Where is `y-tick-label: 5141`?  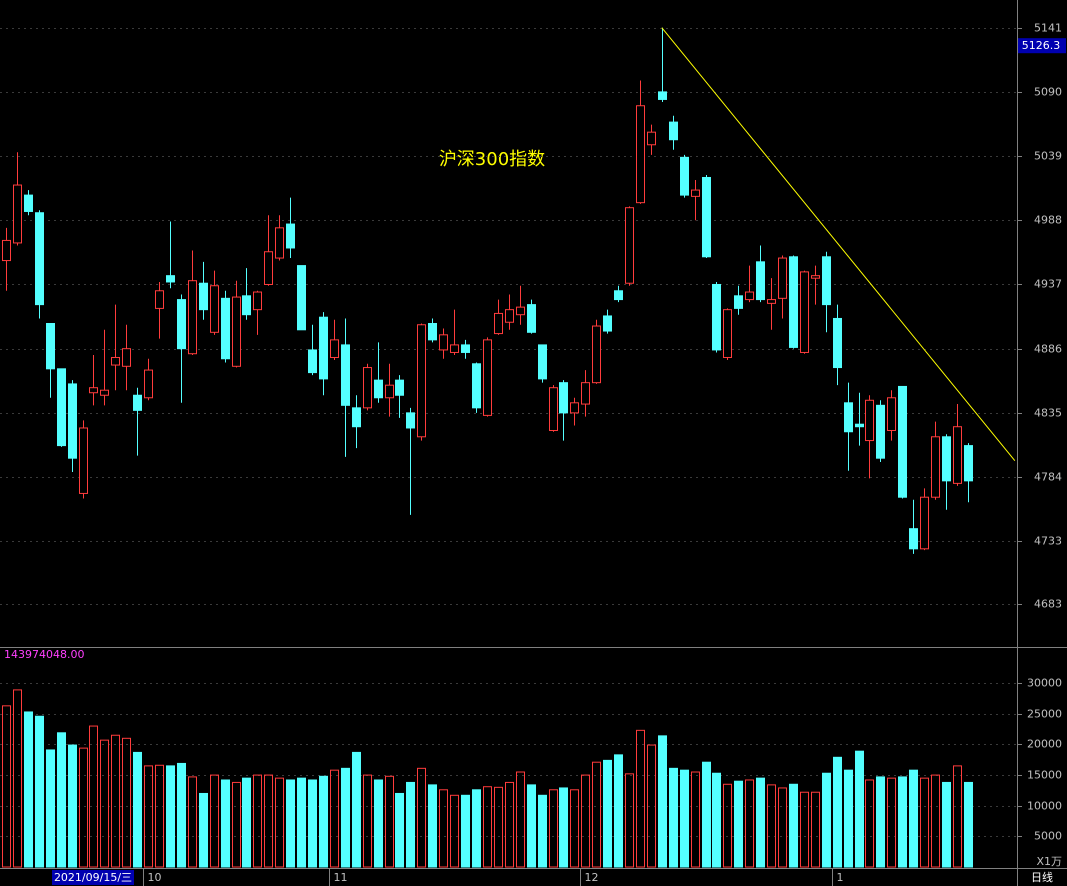
y-tick-label: 5141 is located at coordinates (1048, 28).